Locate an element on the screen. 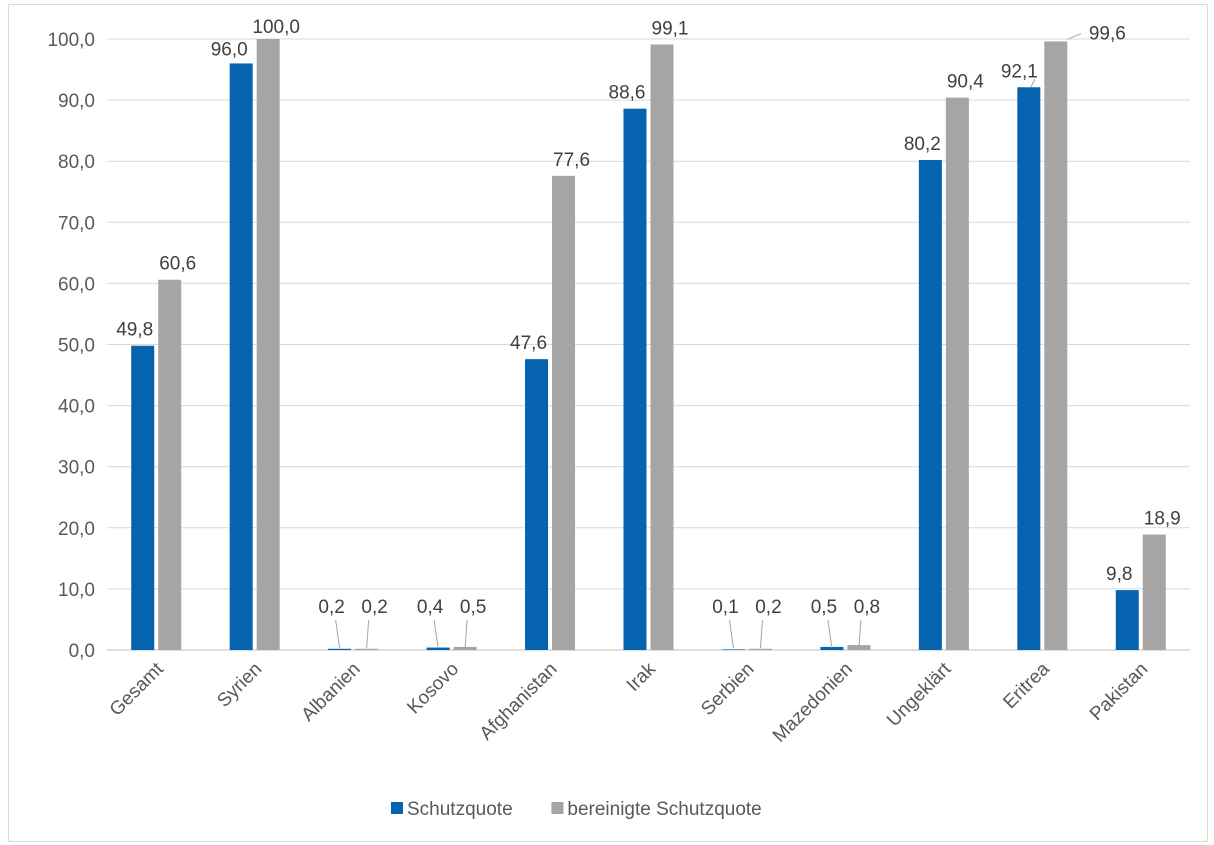 This screenshot has width=1214, height=845. data-label: 0,4 is located at coordinates (430, 607).